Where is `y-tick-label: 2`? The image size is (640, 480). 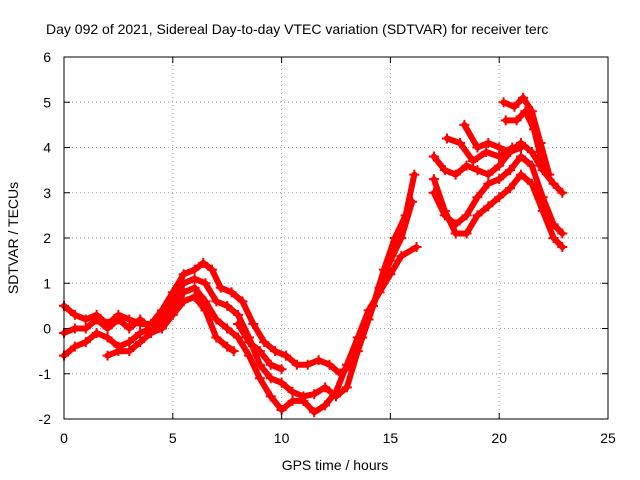
y-tick-label: 2 is located at coordinates (47, 238).